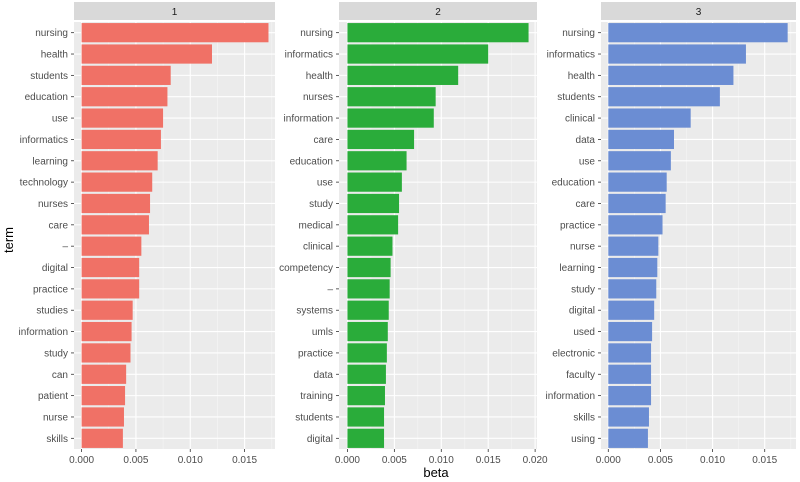 Image resolution: width=800 pixels, height=482 pixels. I want to click on y-tick-label: skills, so click(57, 439).